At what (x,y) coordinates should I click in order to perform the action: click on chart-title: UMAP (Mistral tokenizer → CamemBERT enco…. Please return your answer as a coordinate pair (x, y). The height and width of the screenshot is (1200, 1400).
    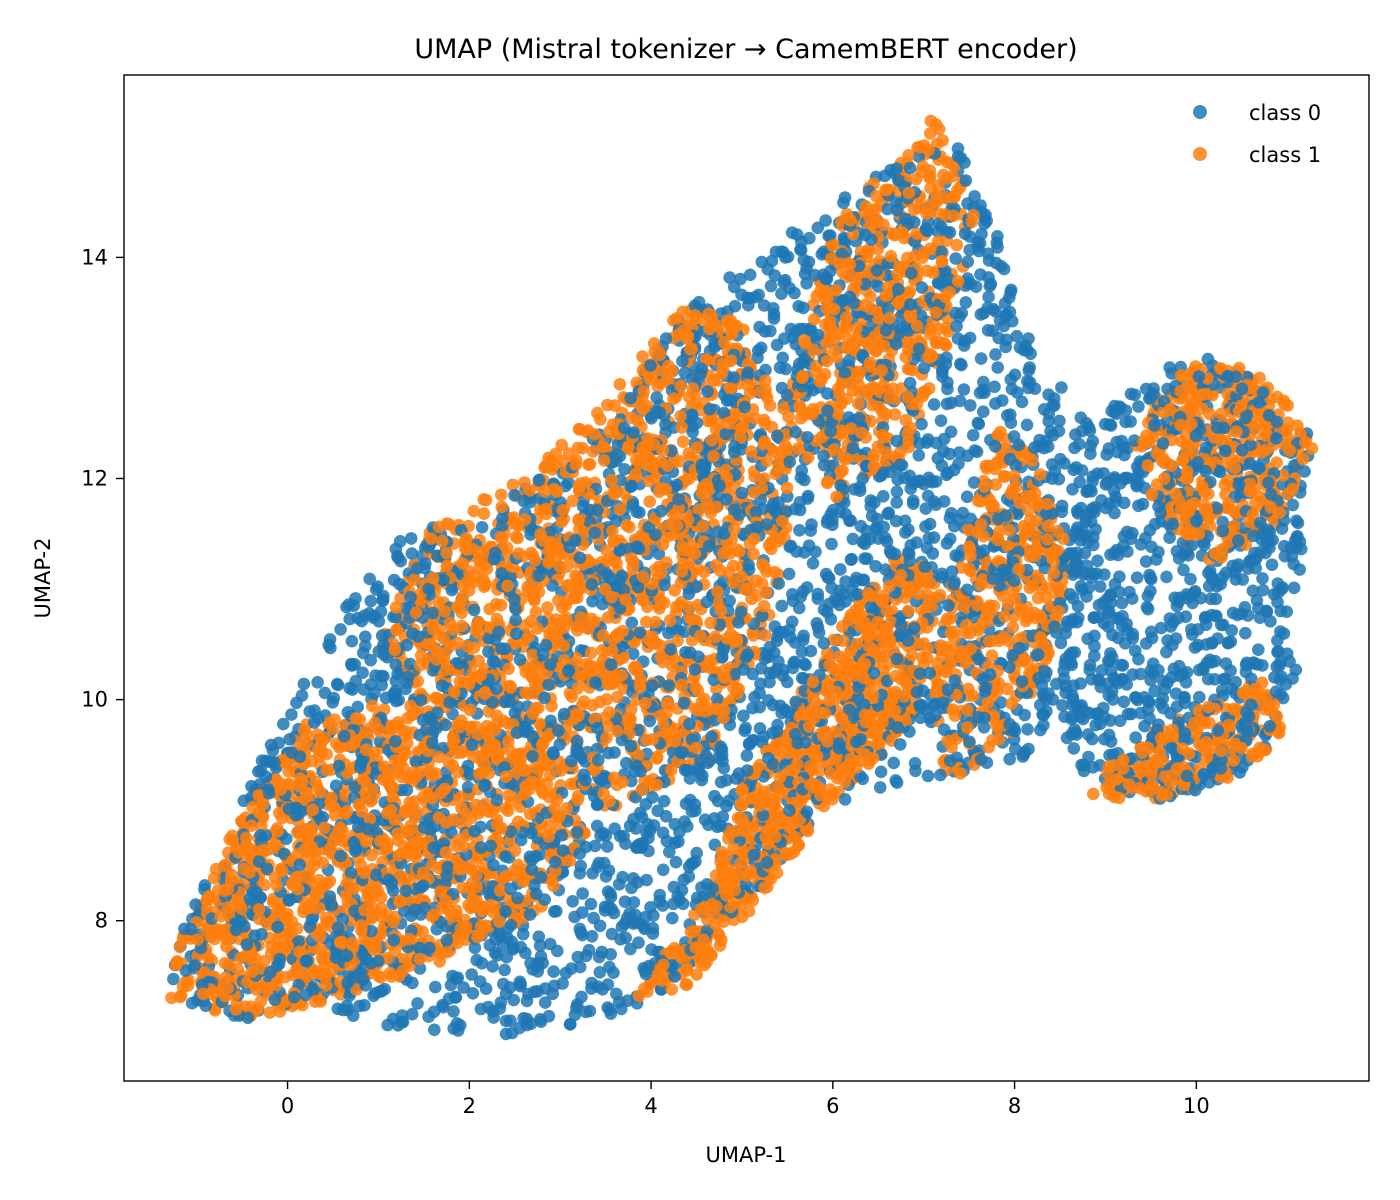
    Looking at the image, I should click on (745, 49).